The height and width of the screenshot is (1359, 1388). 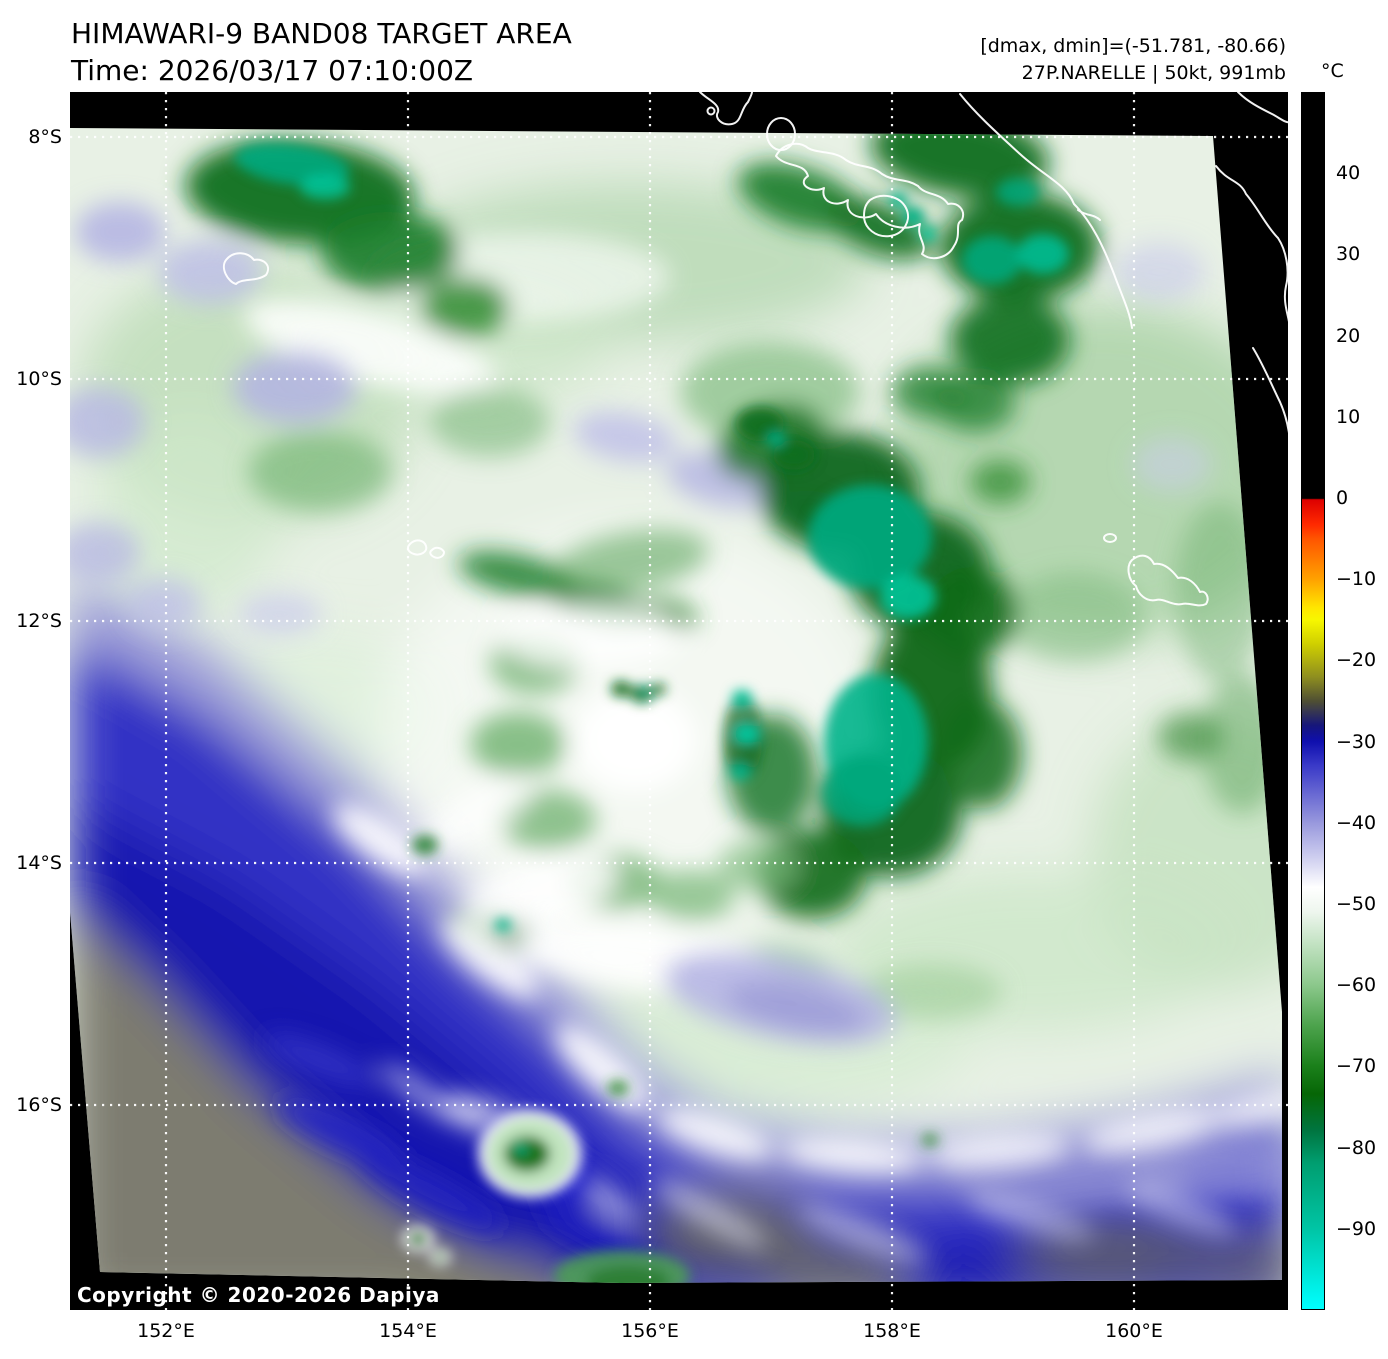 What do you see at coordinates (1348, 336) in the screenshot?
I see `colorbar-tick: 20` at bounding box center [1348, 336].